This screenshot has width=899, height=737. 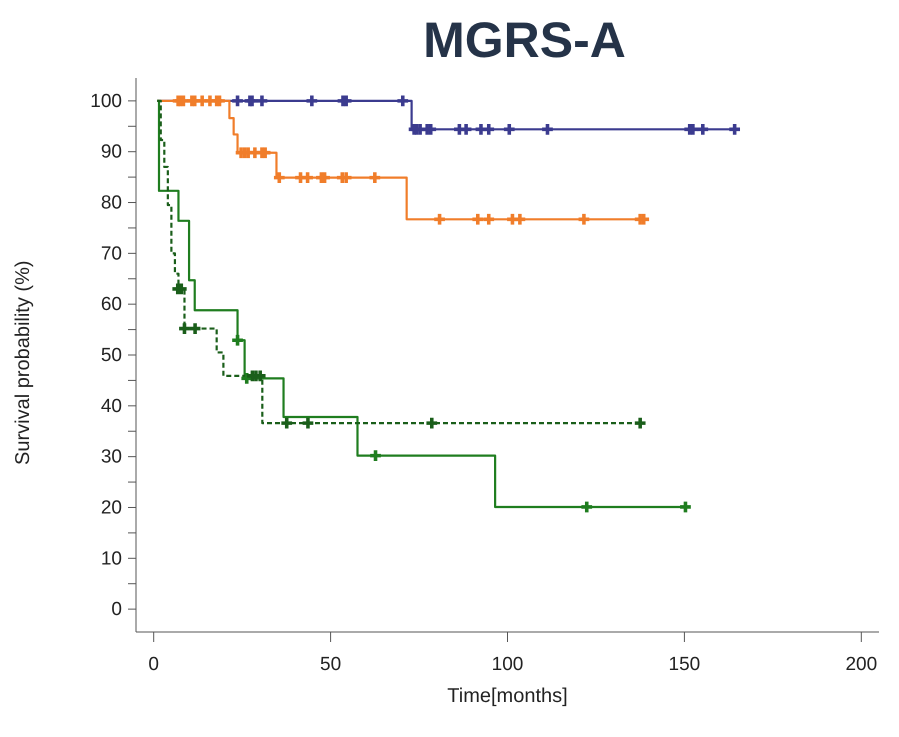 I want to click on y-tick-label: 40, so click(x=111, y=406).